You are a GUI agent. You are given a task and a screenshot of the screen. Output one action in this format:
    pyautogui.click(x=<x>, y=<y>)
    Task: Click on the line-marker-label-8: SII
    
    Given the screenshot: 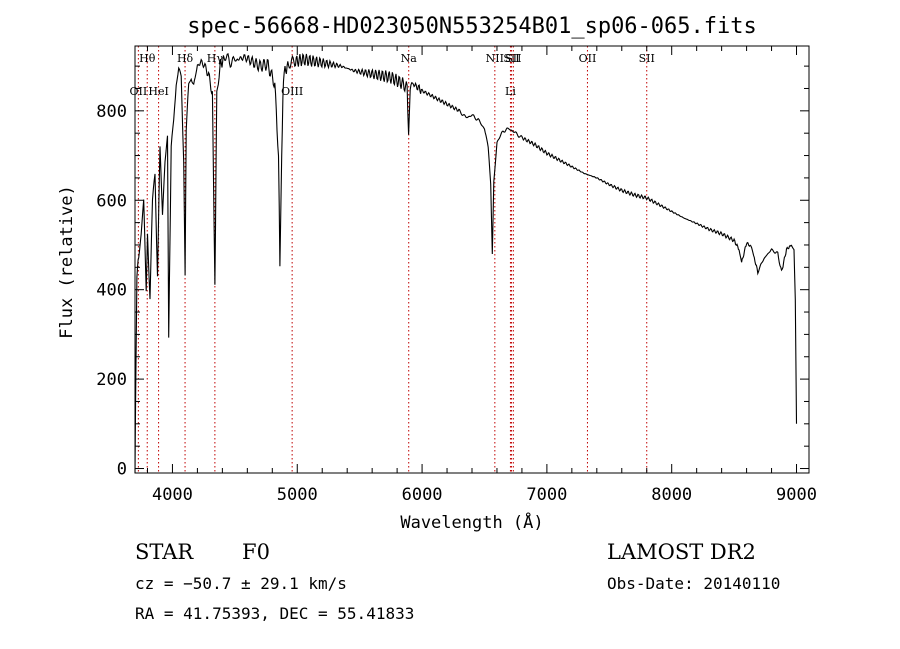 What is the action you would take?
    pyautogui.click(x=511, y=58)
    